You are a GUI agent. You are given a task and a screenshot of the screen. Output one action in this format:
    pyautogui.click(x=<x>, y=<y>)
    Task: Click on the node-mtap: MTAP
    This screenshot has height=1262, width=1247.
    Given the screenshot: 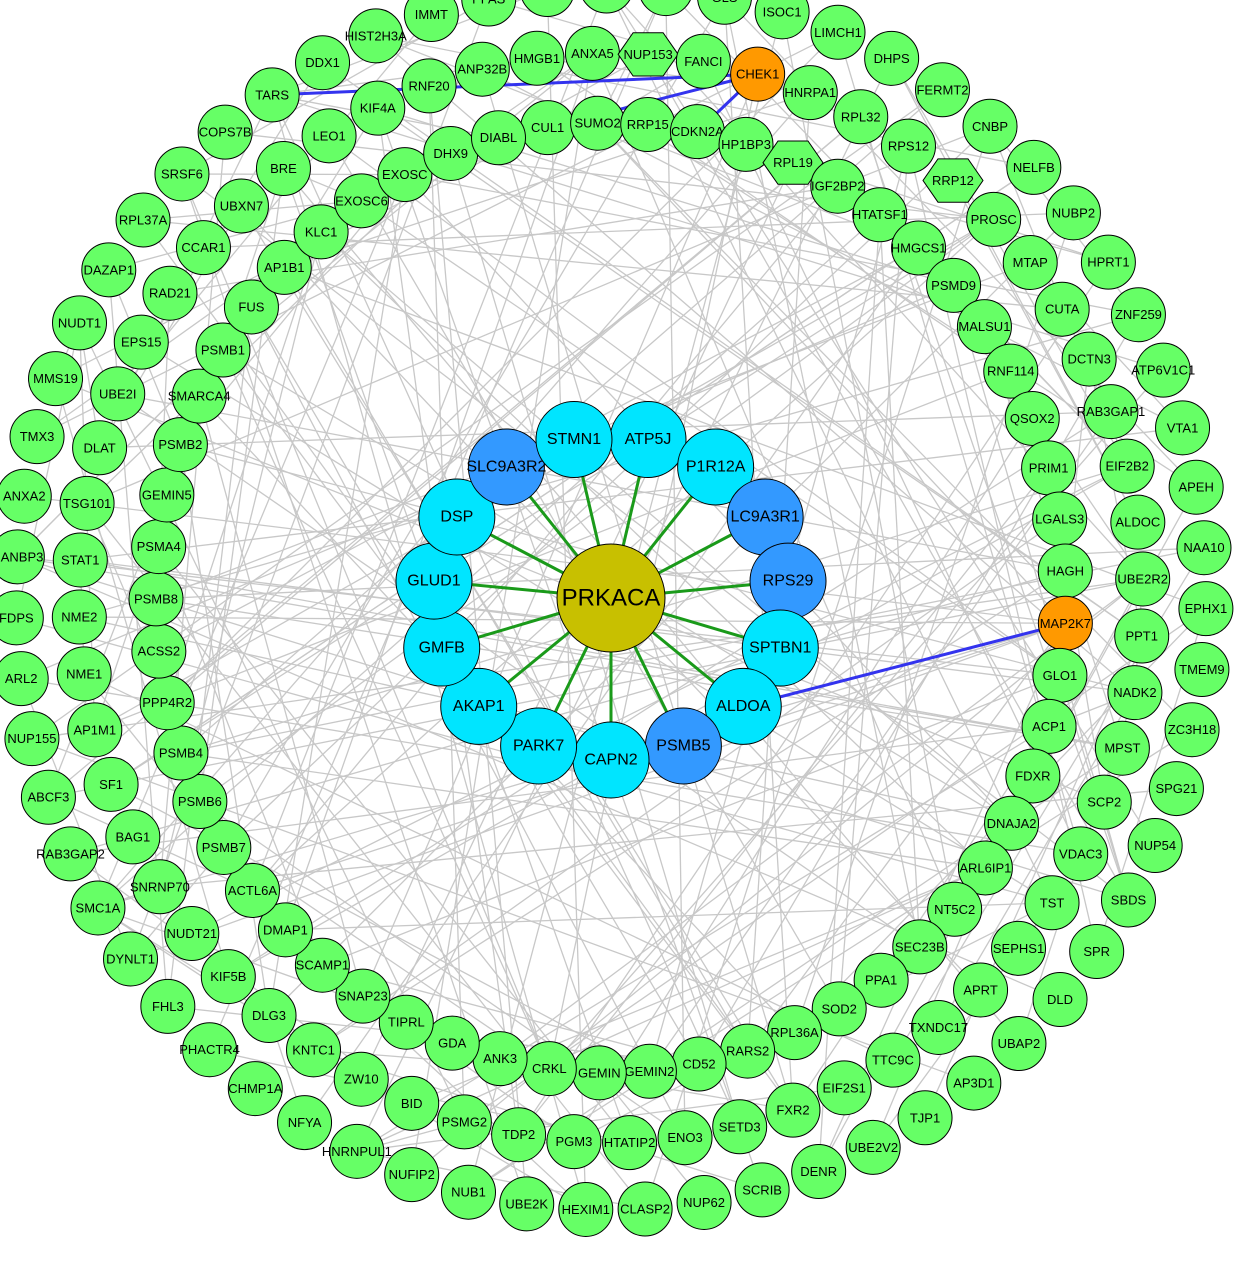 What is the action you would take?
    pyautogui.click(x=1030, y=262)
    